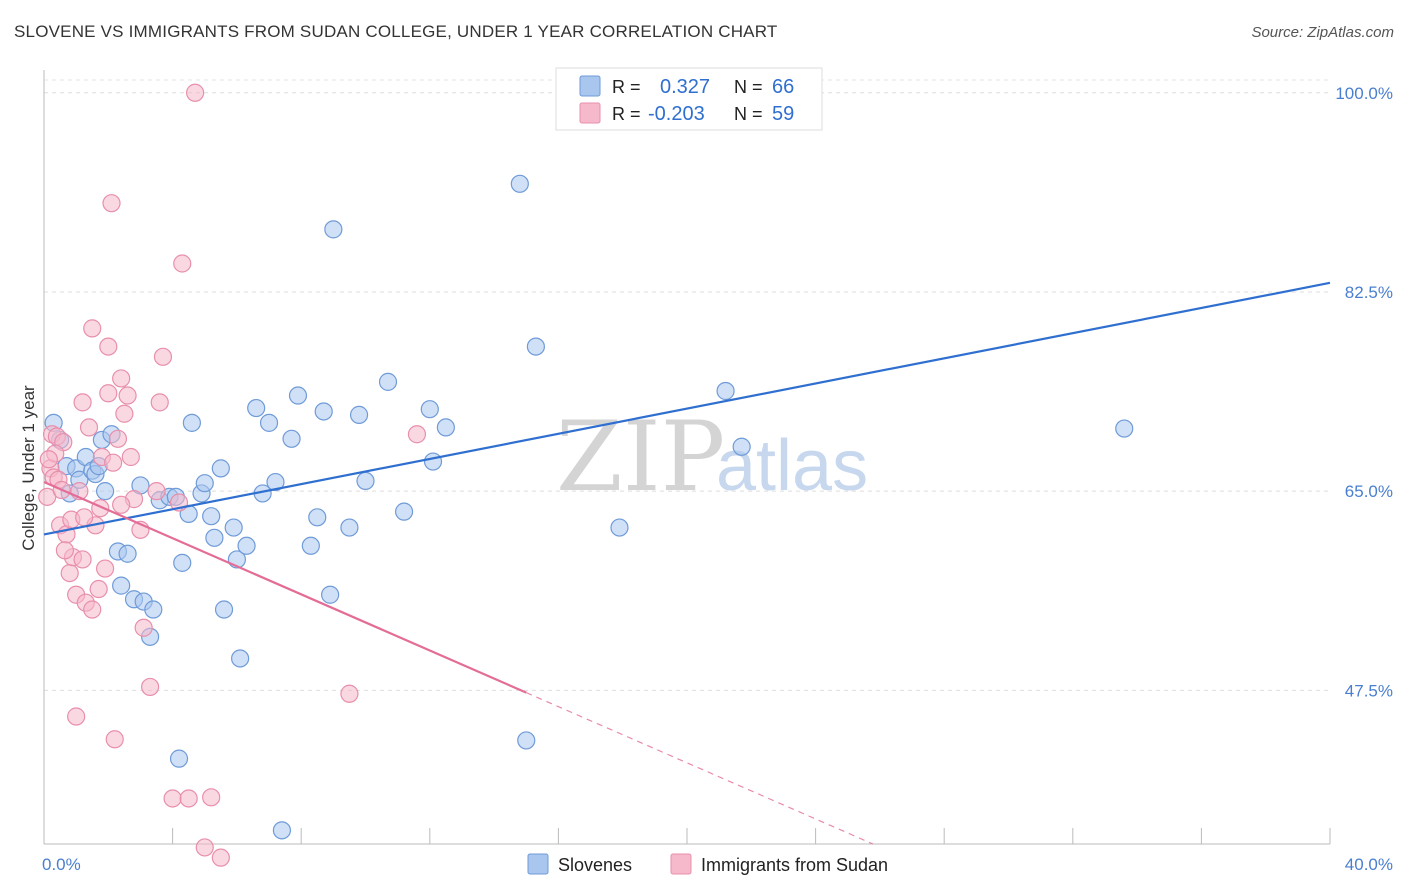  Describe the element at coordinates (1364, 93) in the screenshot. I see `y-tick-label-3: 100.0%` at that location.